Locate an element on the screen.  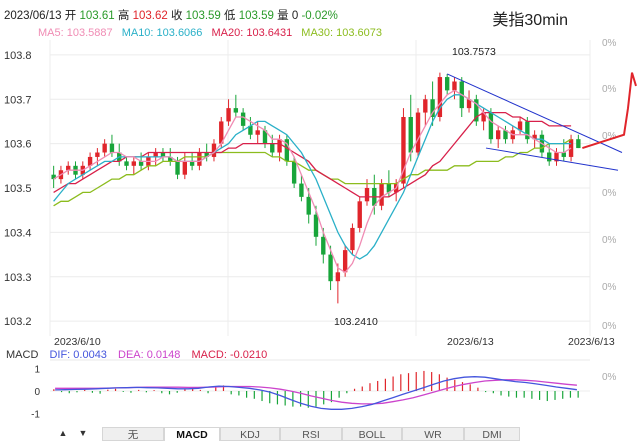
tab-wr: WR is located at coordinates (433, 434).